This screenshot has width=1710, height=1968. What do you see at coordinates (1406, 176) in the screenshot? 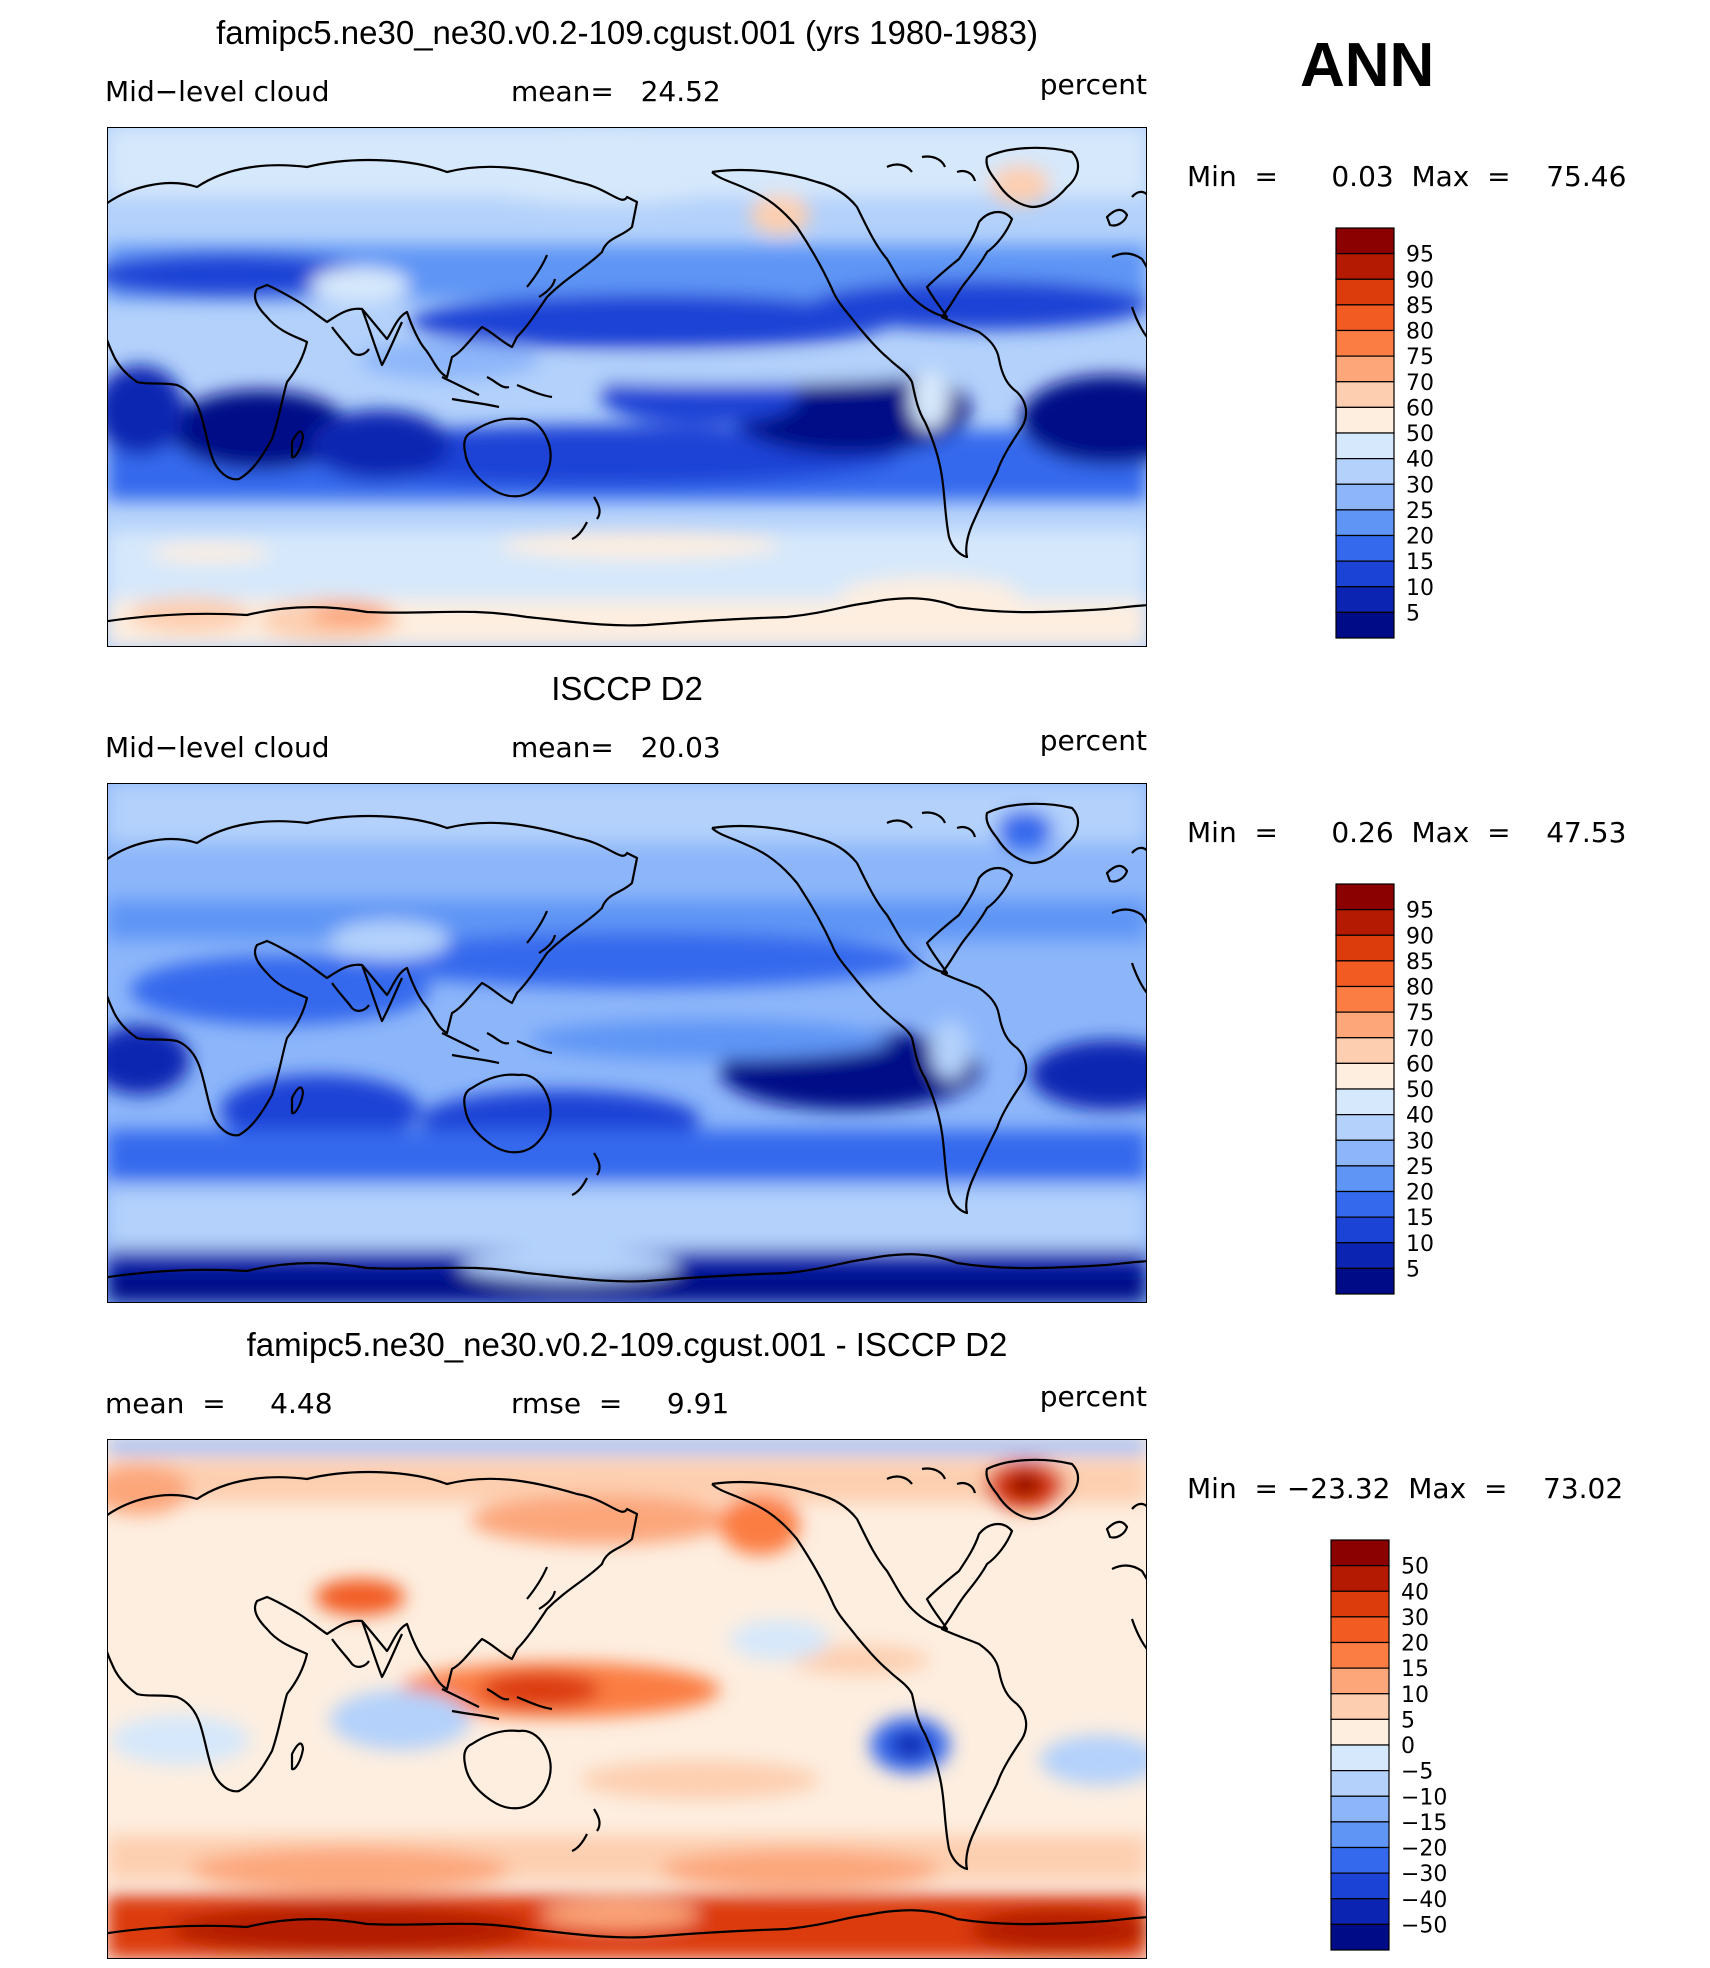
I see `minmax-label: Min = 0.03 Max = 75.46` at bounding box center [1406, 176].